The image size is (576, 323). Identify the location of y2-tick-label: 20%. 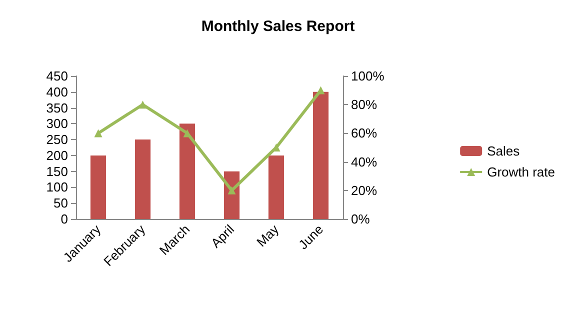
(364, 190).